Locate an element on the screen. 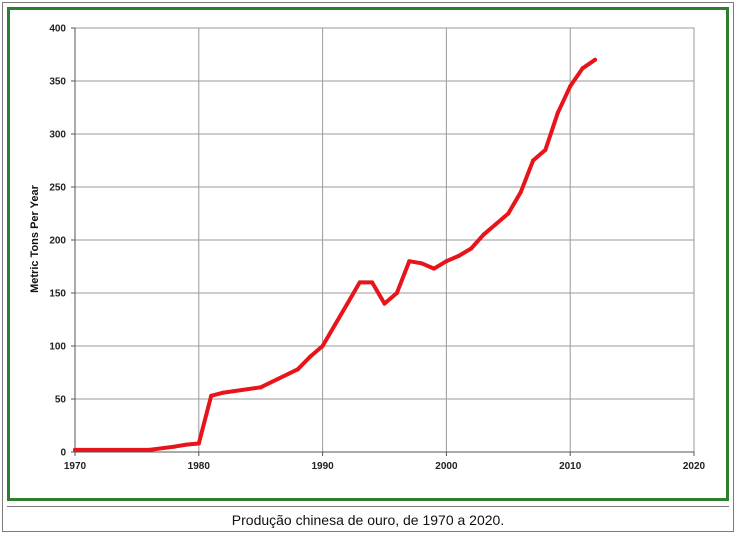 The width and height of the screenshot is (738, 536). x-axis-ticks: 1970 1980 1990 2000 2010 2020 is located at coordinates (385, 462).